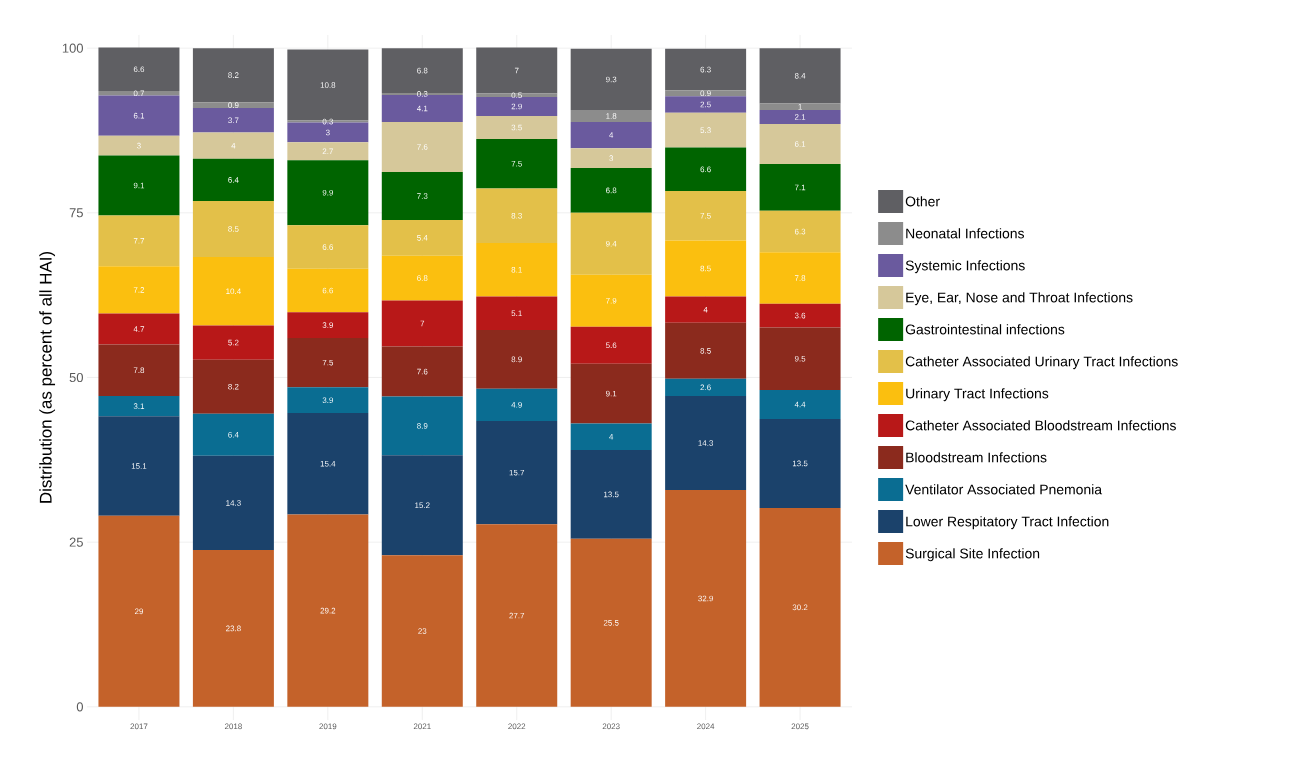 The width and height of the screenshot is (1289, 761). I want to click on legend-label: Bloodstream Infections, so click(976, 457).